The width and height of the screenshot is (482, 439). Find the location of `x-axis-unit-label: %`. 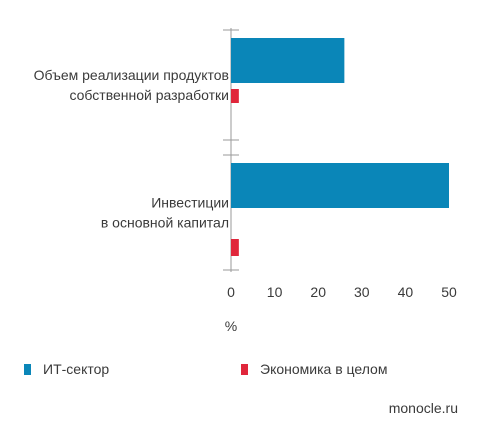

x-axis-unit-label: % is located at coordinates (231, 326).